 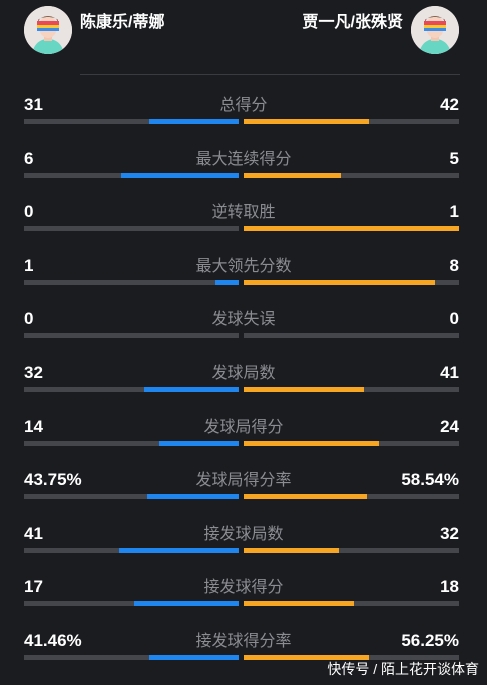 I want to click on stat-label: 发球局得分率, so click(x=243, y=481).